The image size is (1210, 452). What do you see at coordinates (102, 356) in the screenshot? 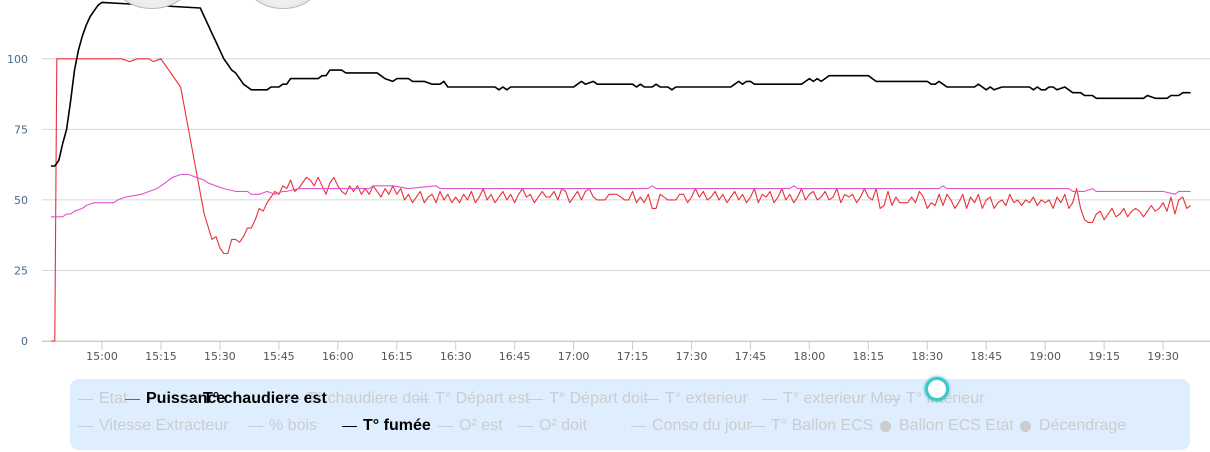
I see `x-tick-label: 15:00` at bounding box center [102, 356].